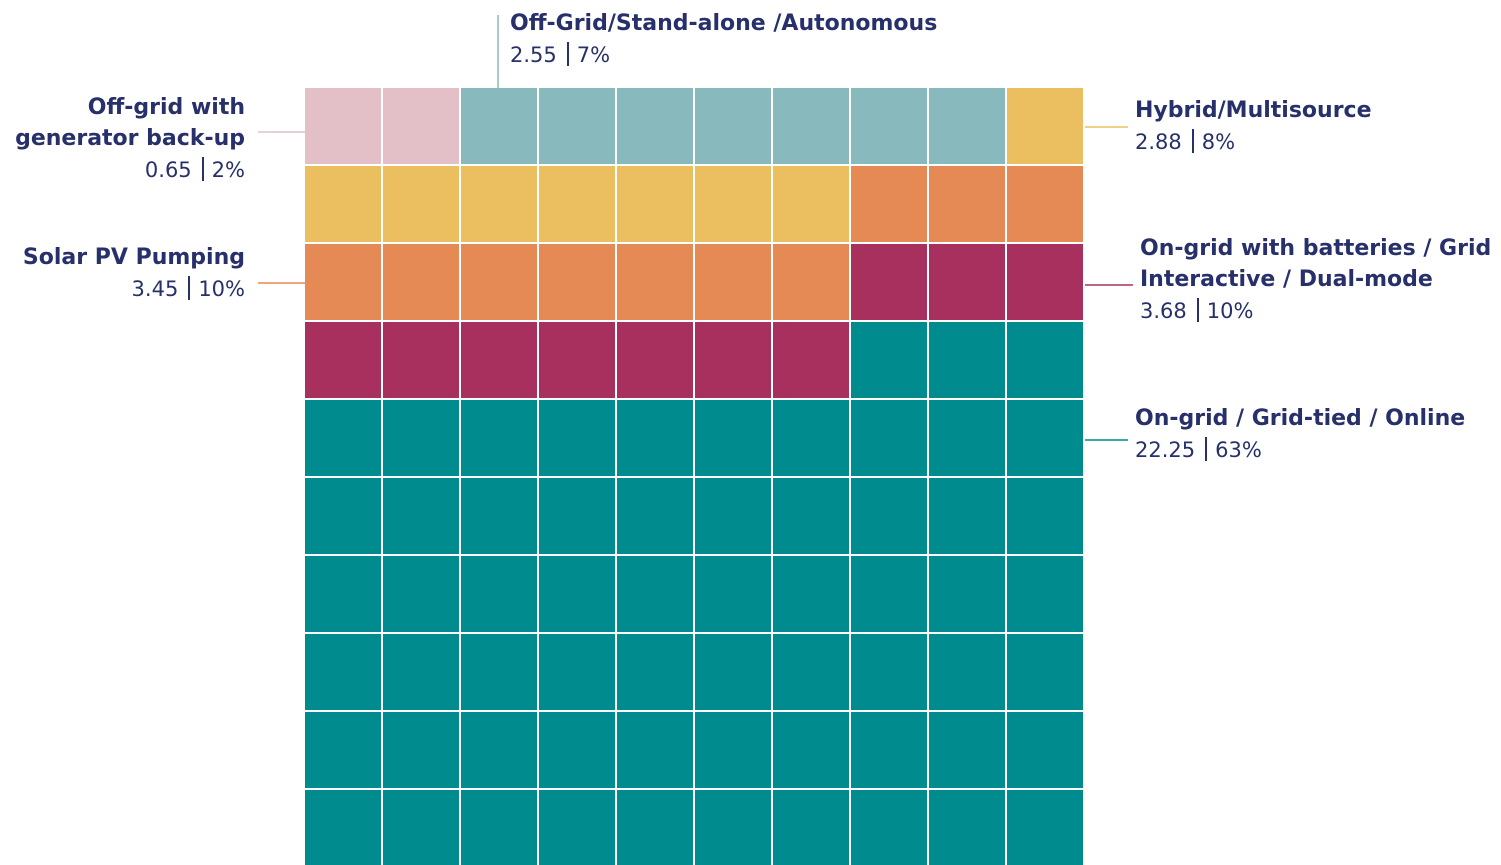  I want to click on share: 8%, so click(1218, 142).